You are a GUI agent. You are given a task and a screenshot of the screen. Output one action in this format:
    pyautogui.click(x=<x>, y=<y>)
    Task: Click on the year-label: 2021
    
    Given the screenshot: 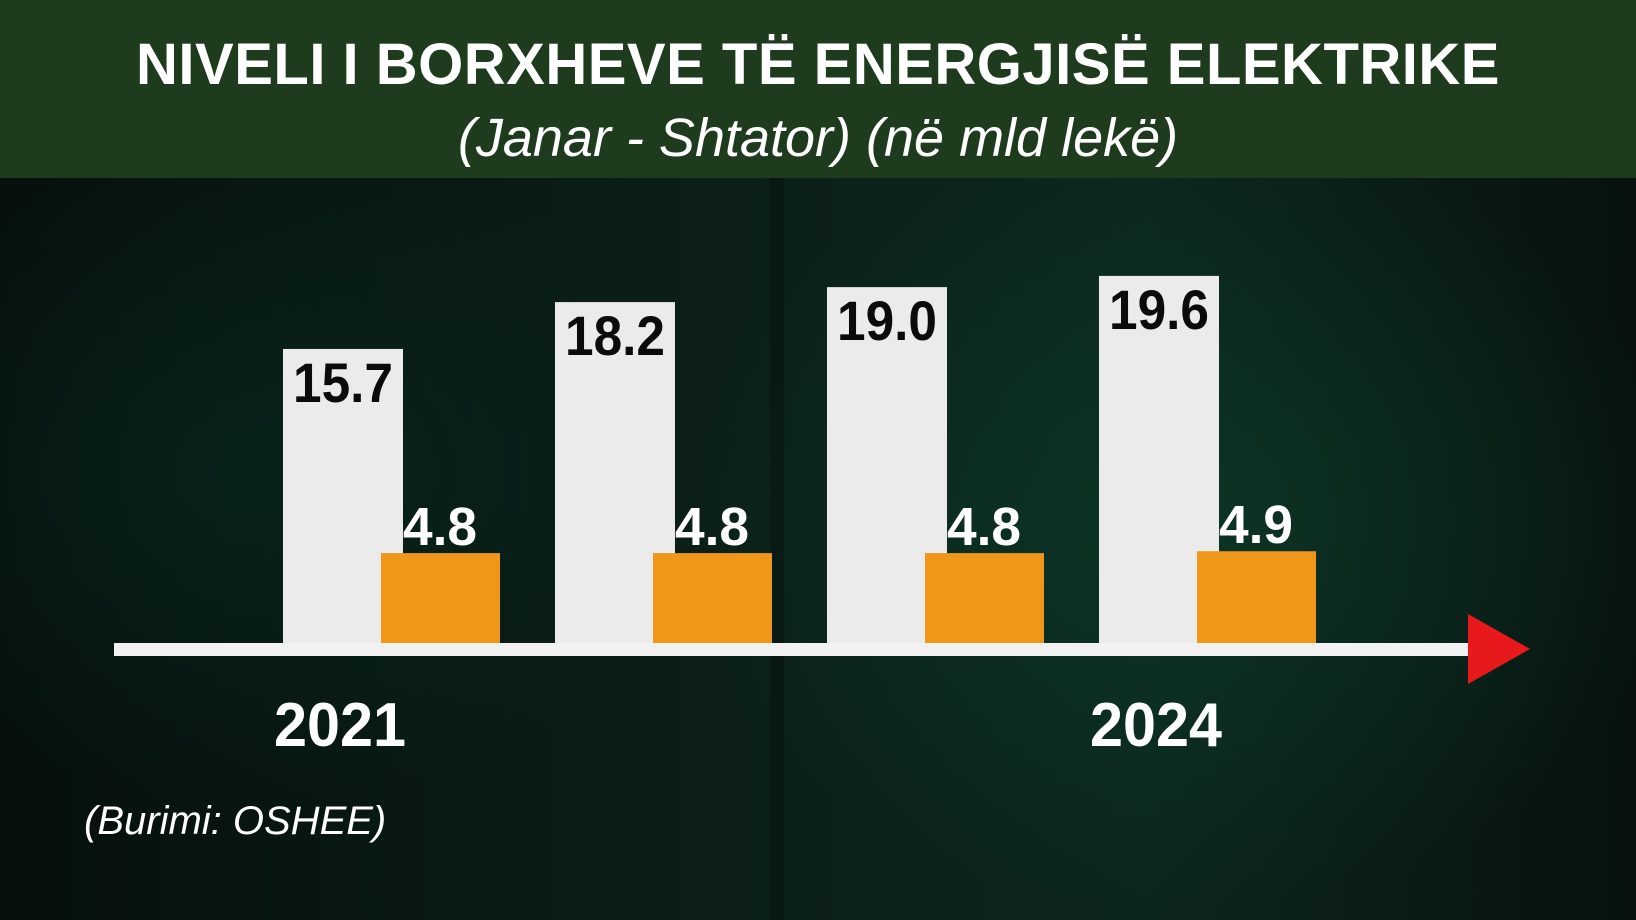 What is the action you would take?
    pyautogui.click(x=340, y=725)
    